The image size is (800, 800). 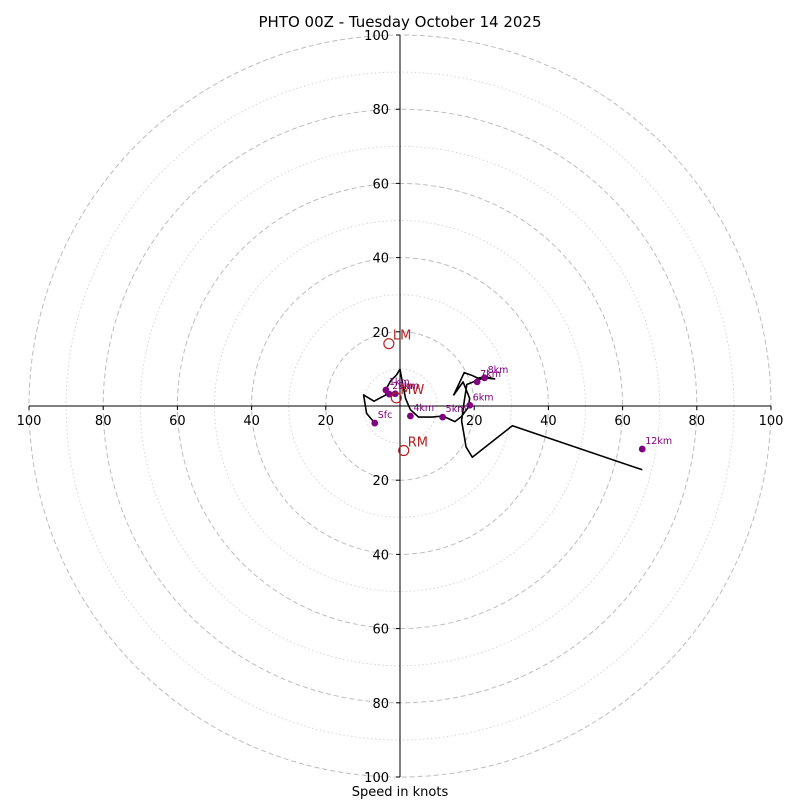 I want to click on height-marker-6km, so click(x=470, y=405).